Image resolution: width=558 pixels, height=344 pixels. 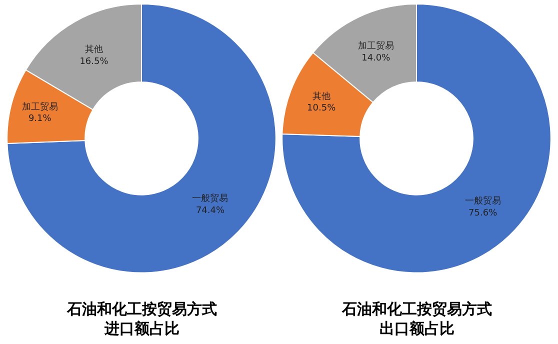 I want to click on text: 石油和化工按贸易方式进口额占比, so click(x=141, y=319).